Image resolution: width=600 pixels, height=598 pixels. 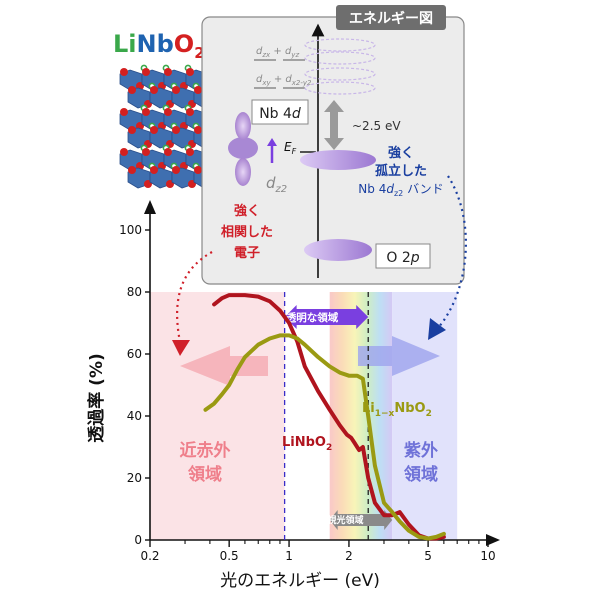 I want to click on uv-label-line2: 領域, so click(x=421, y=474).